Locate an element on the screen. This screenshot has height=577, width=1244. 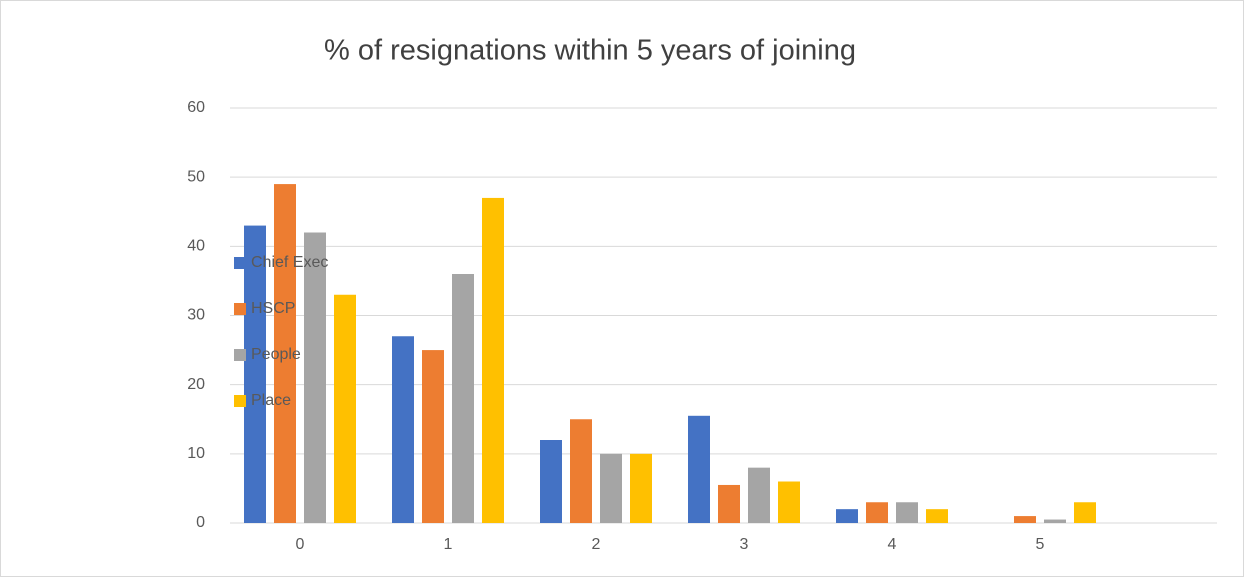
x-tick-label: 4 is located at coordinates (892, 544).